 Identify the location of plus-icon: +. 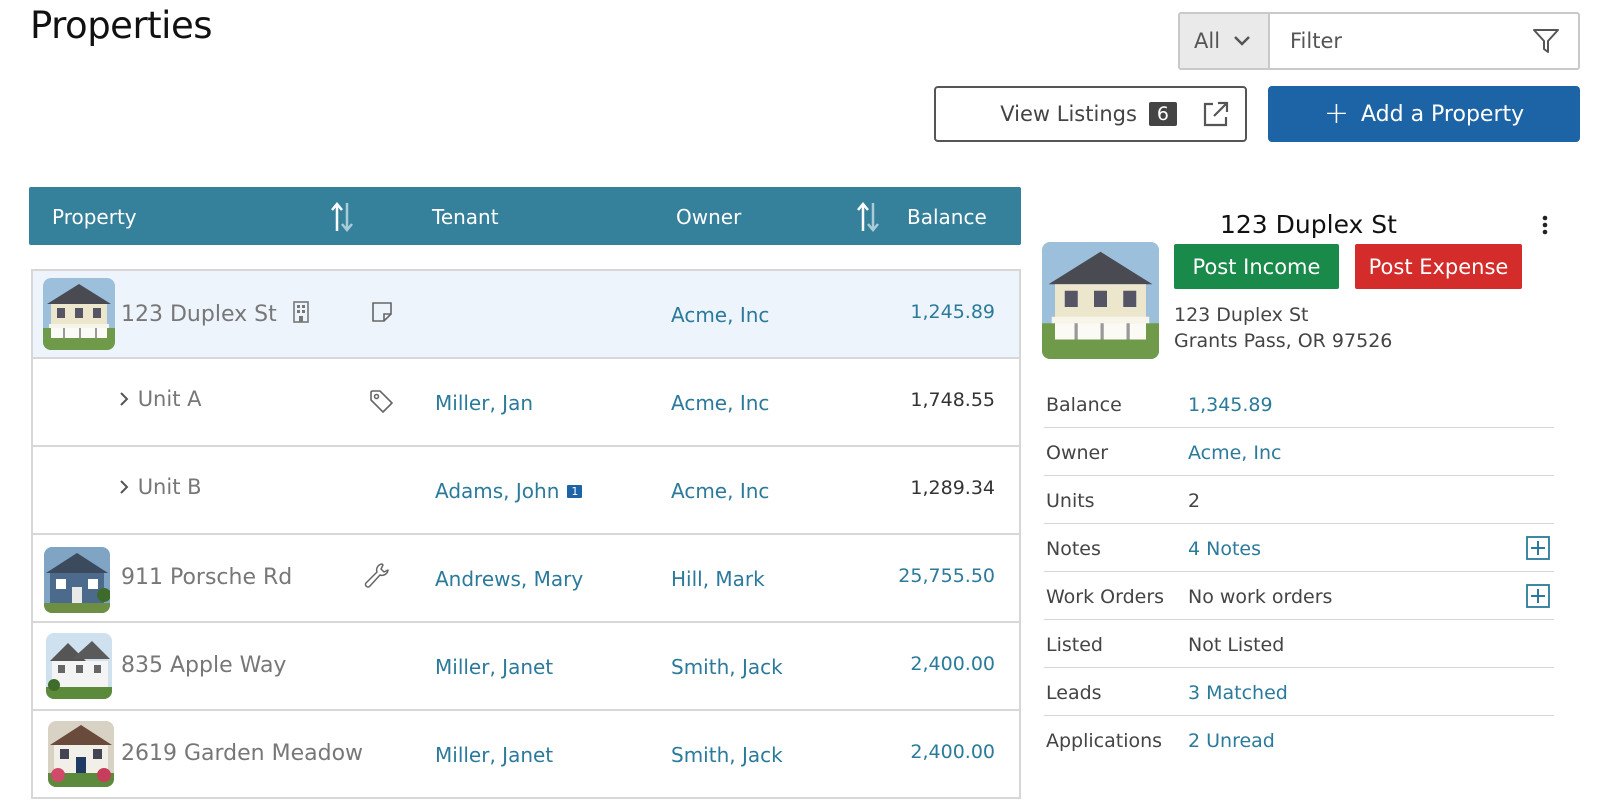
(1336, 113).